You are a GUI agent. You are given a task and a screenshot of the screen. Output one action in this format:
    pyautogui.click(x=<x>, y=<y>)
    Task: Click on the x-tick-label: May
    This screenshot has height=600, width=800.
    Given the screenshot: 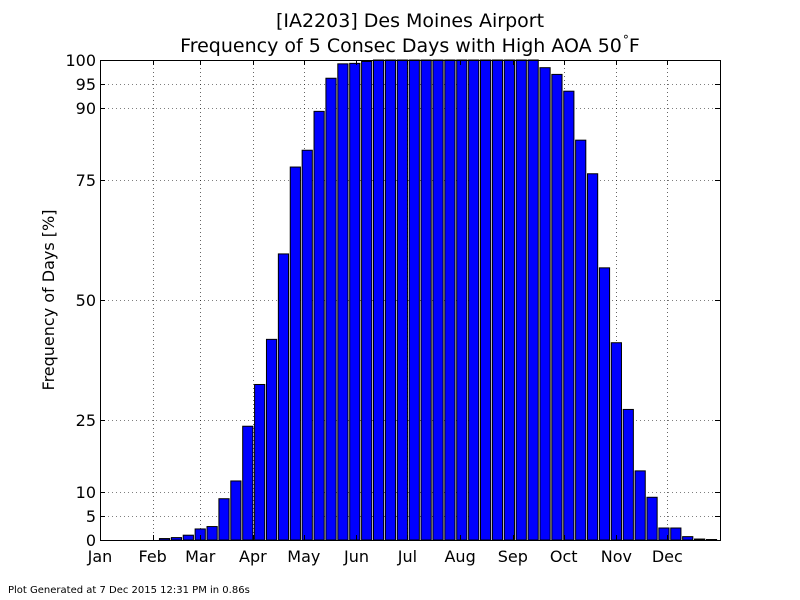 What is the action you would take?
    pyautogui.click(x=303, y=556)
    